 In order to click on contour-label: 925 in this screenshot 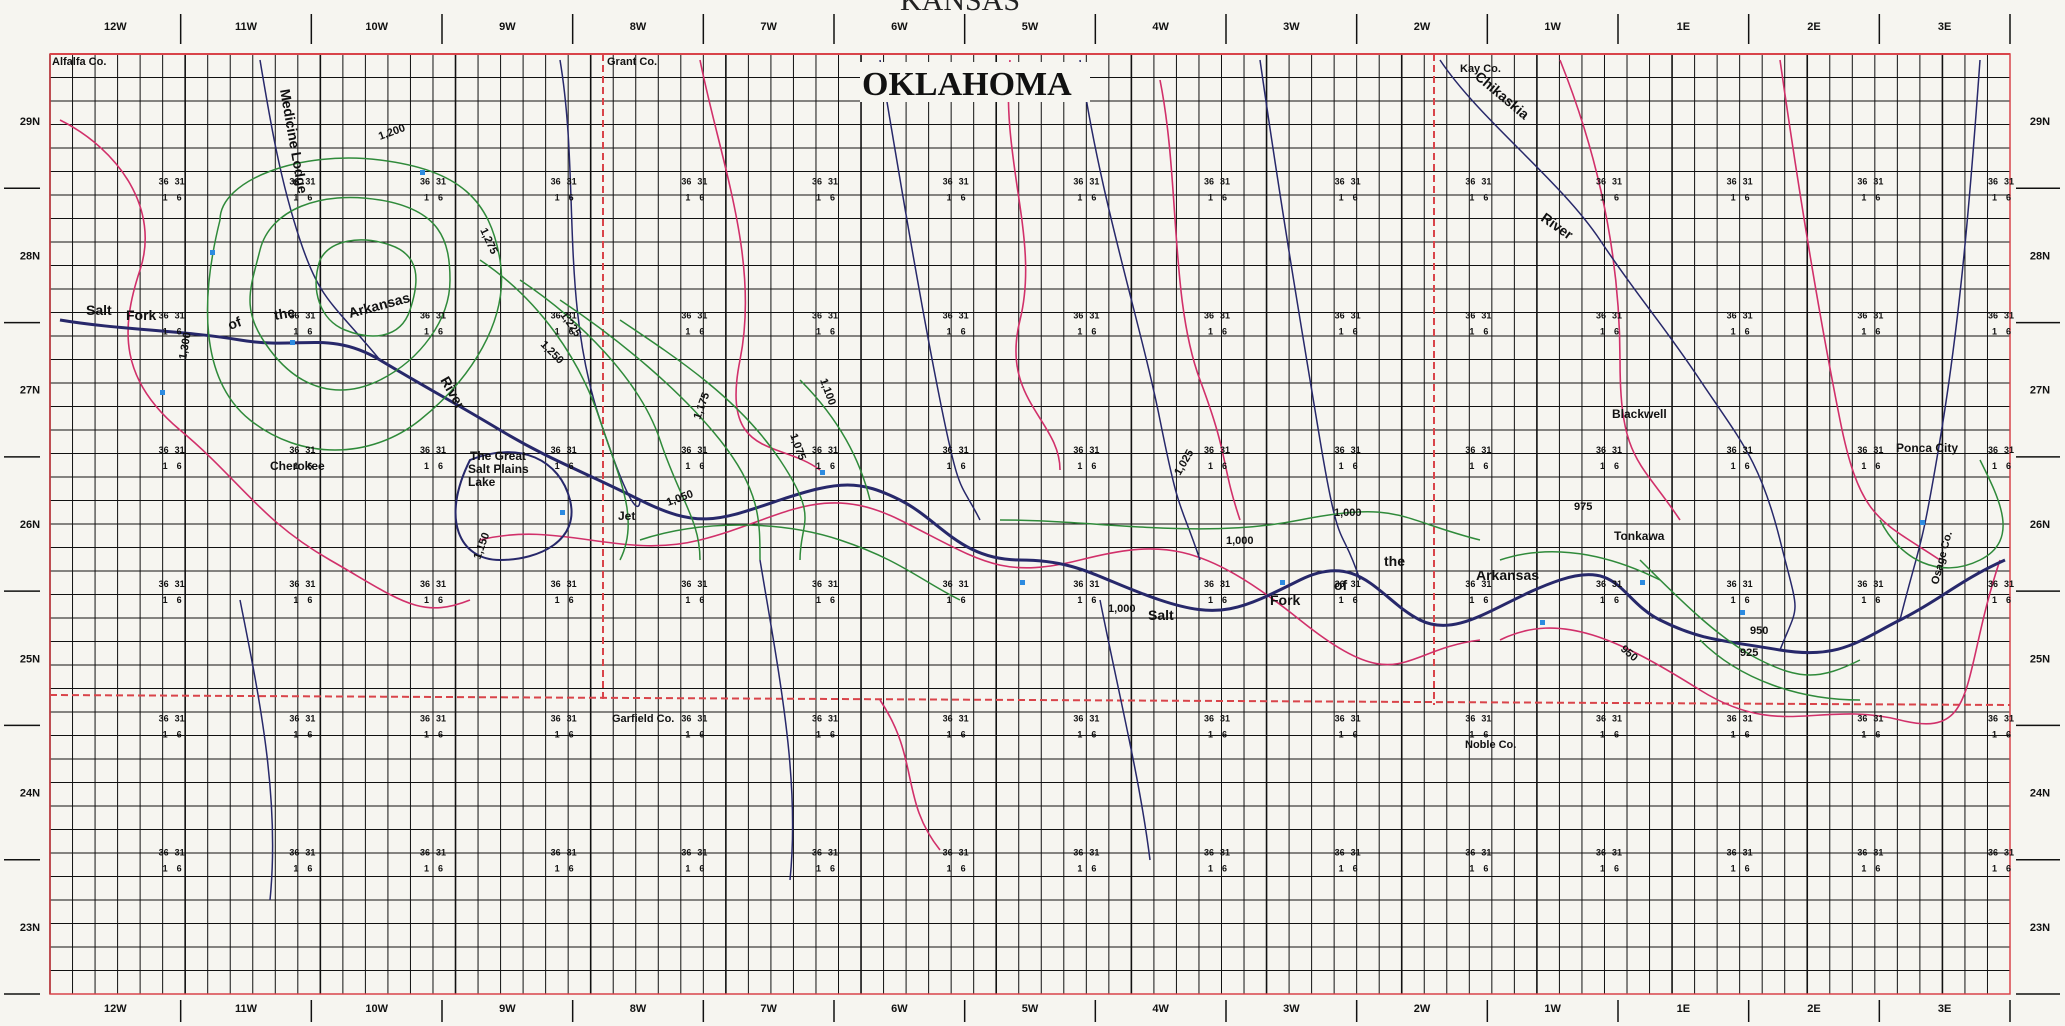, I will do `click(1749, 653)`.